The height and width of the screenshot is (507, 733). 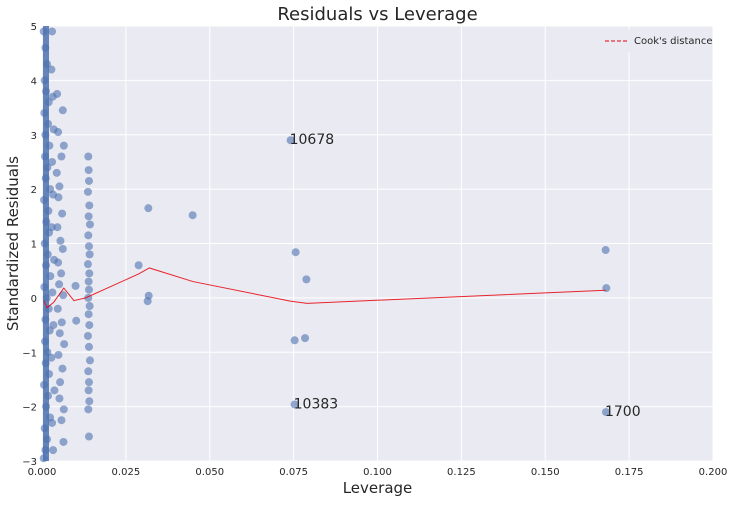 I want to click on chart-title: Residuals vs Leverage, so click(x=377, y=14).